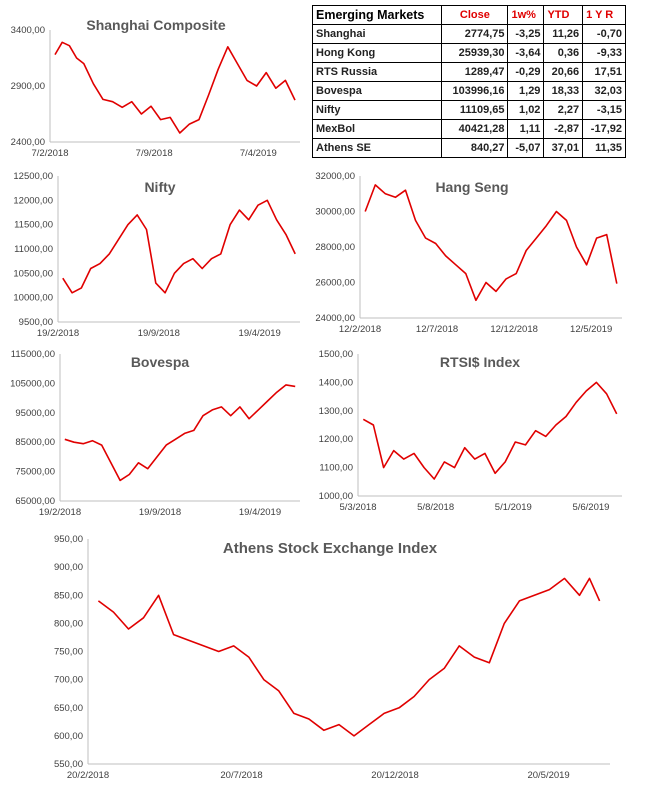 This screenshot has width=664, height=789. Describe the element at coordinates (33, 176) in the screenshot. I see `y-tick-label: 12500,00` at that location.